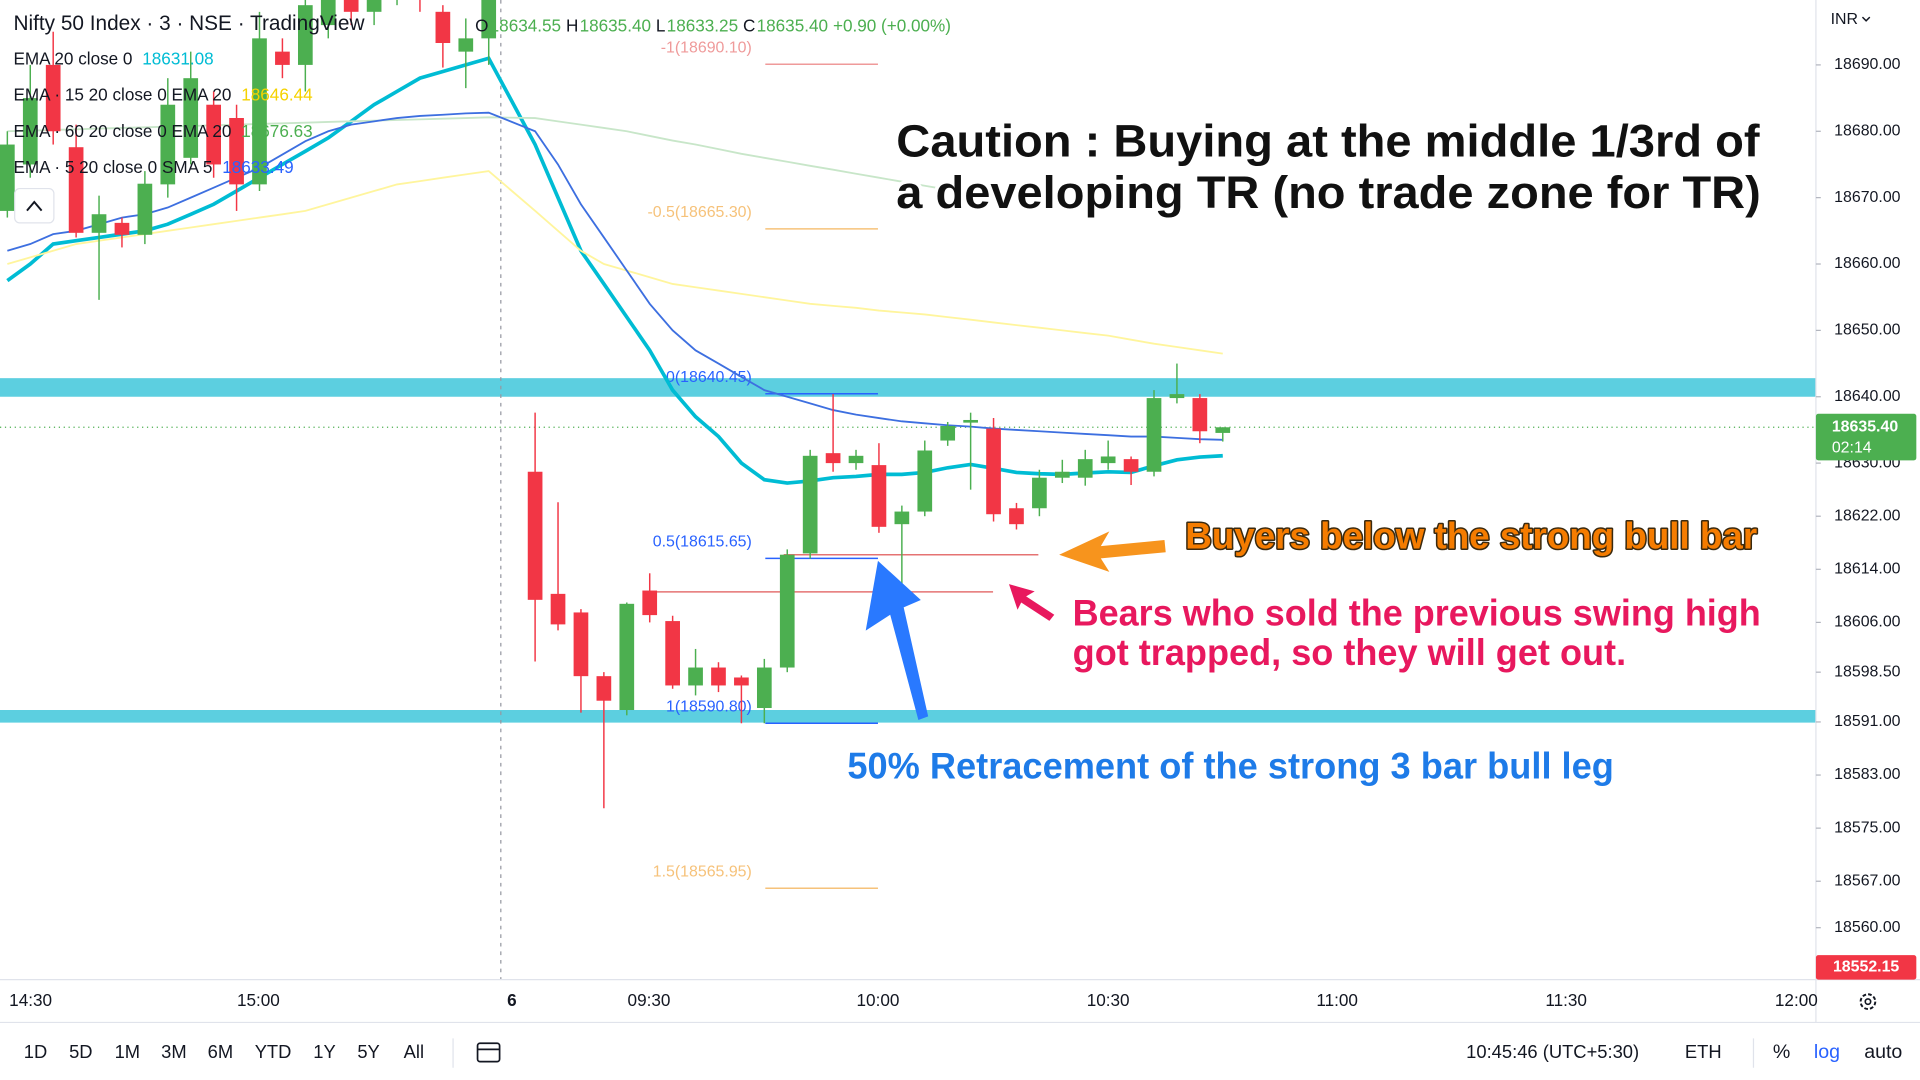 This screenshot has width=1920, height=1080. Describe the element at coordinates (488, 1052) in the screenshot. I see `date-range-icon` at that location.